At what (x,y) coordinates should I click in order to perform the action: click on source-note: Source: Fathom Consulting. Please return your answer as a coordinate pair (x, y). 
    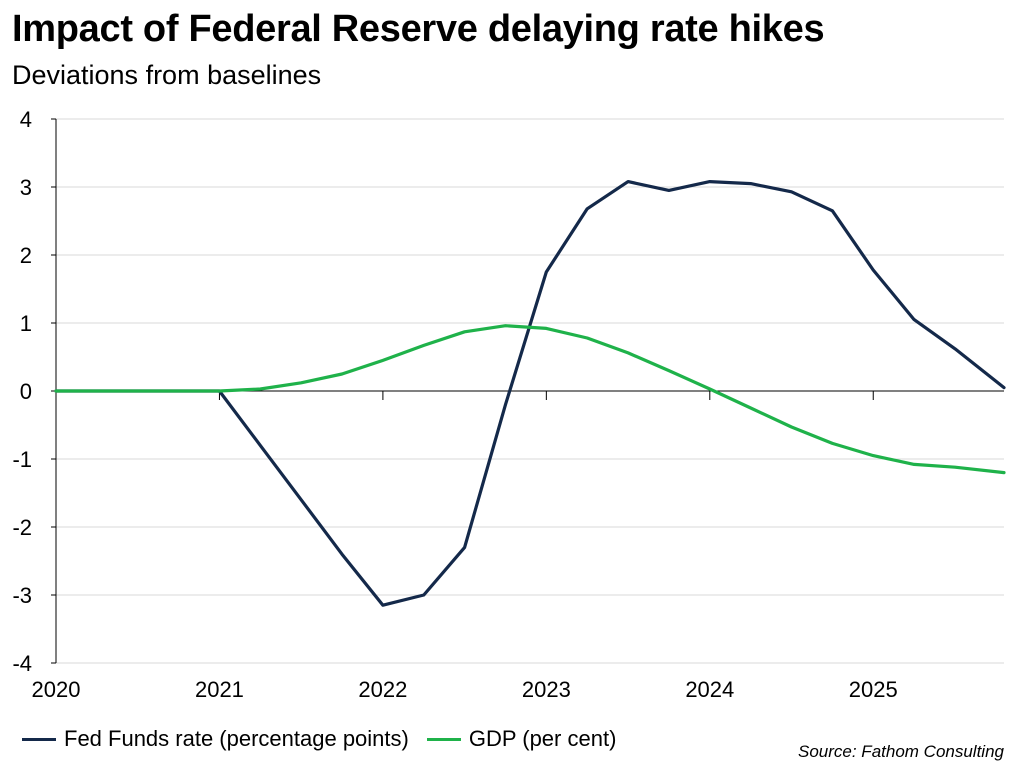
    Looking at the image, I should click on (901, 751).